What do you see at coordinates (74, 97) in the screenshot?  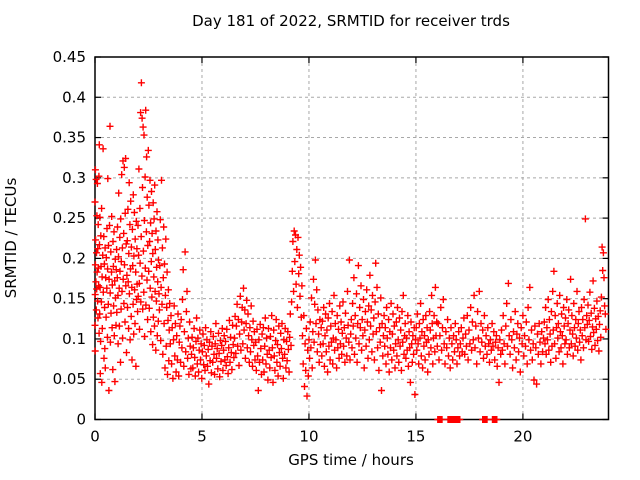 I see `y-tick-label: 0.4` at bounding box center [74, 97].